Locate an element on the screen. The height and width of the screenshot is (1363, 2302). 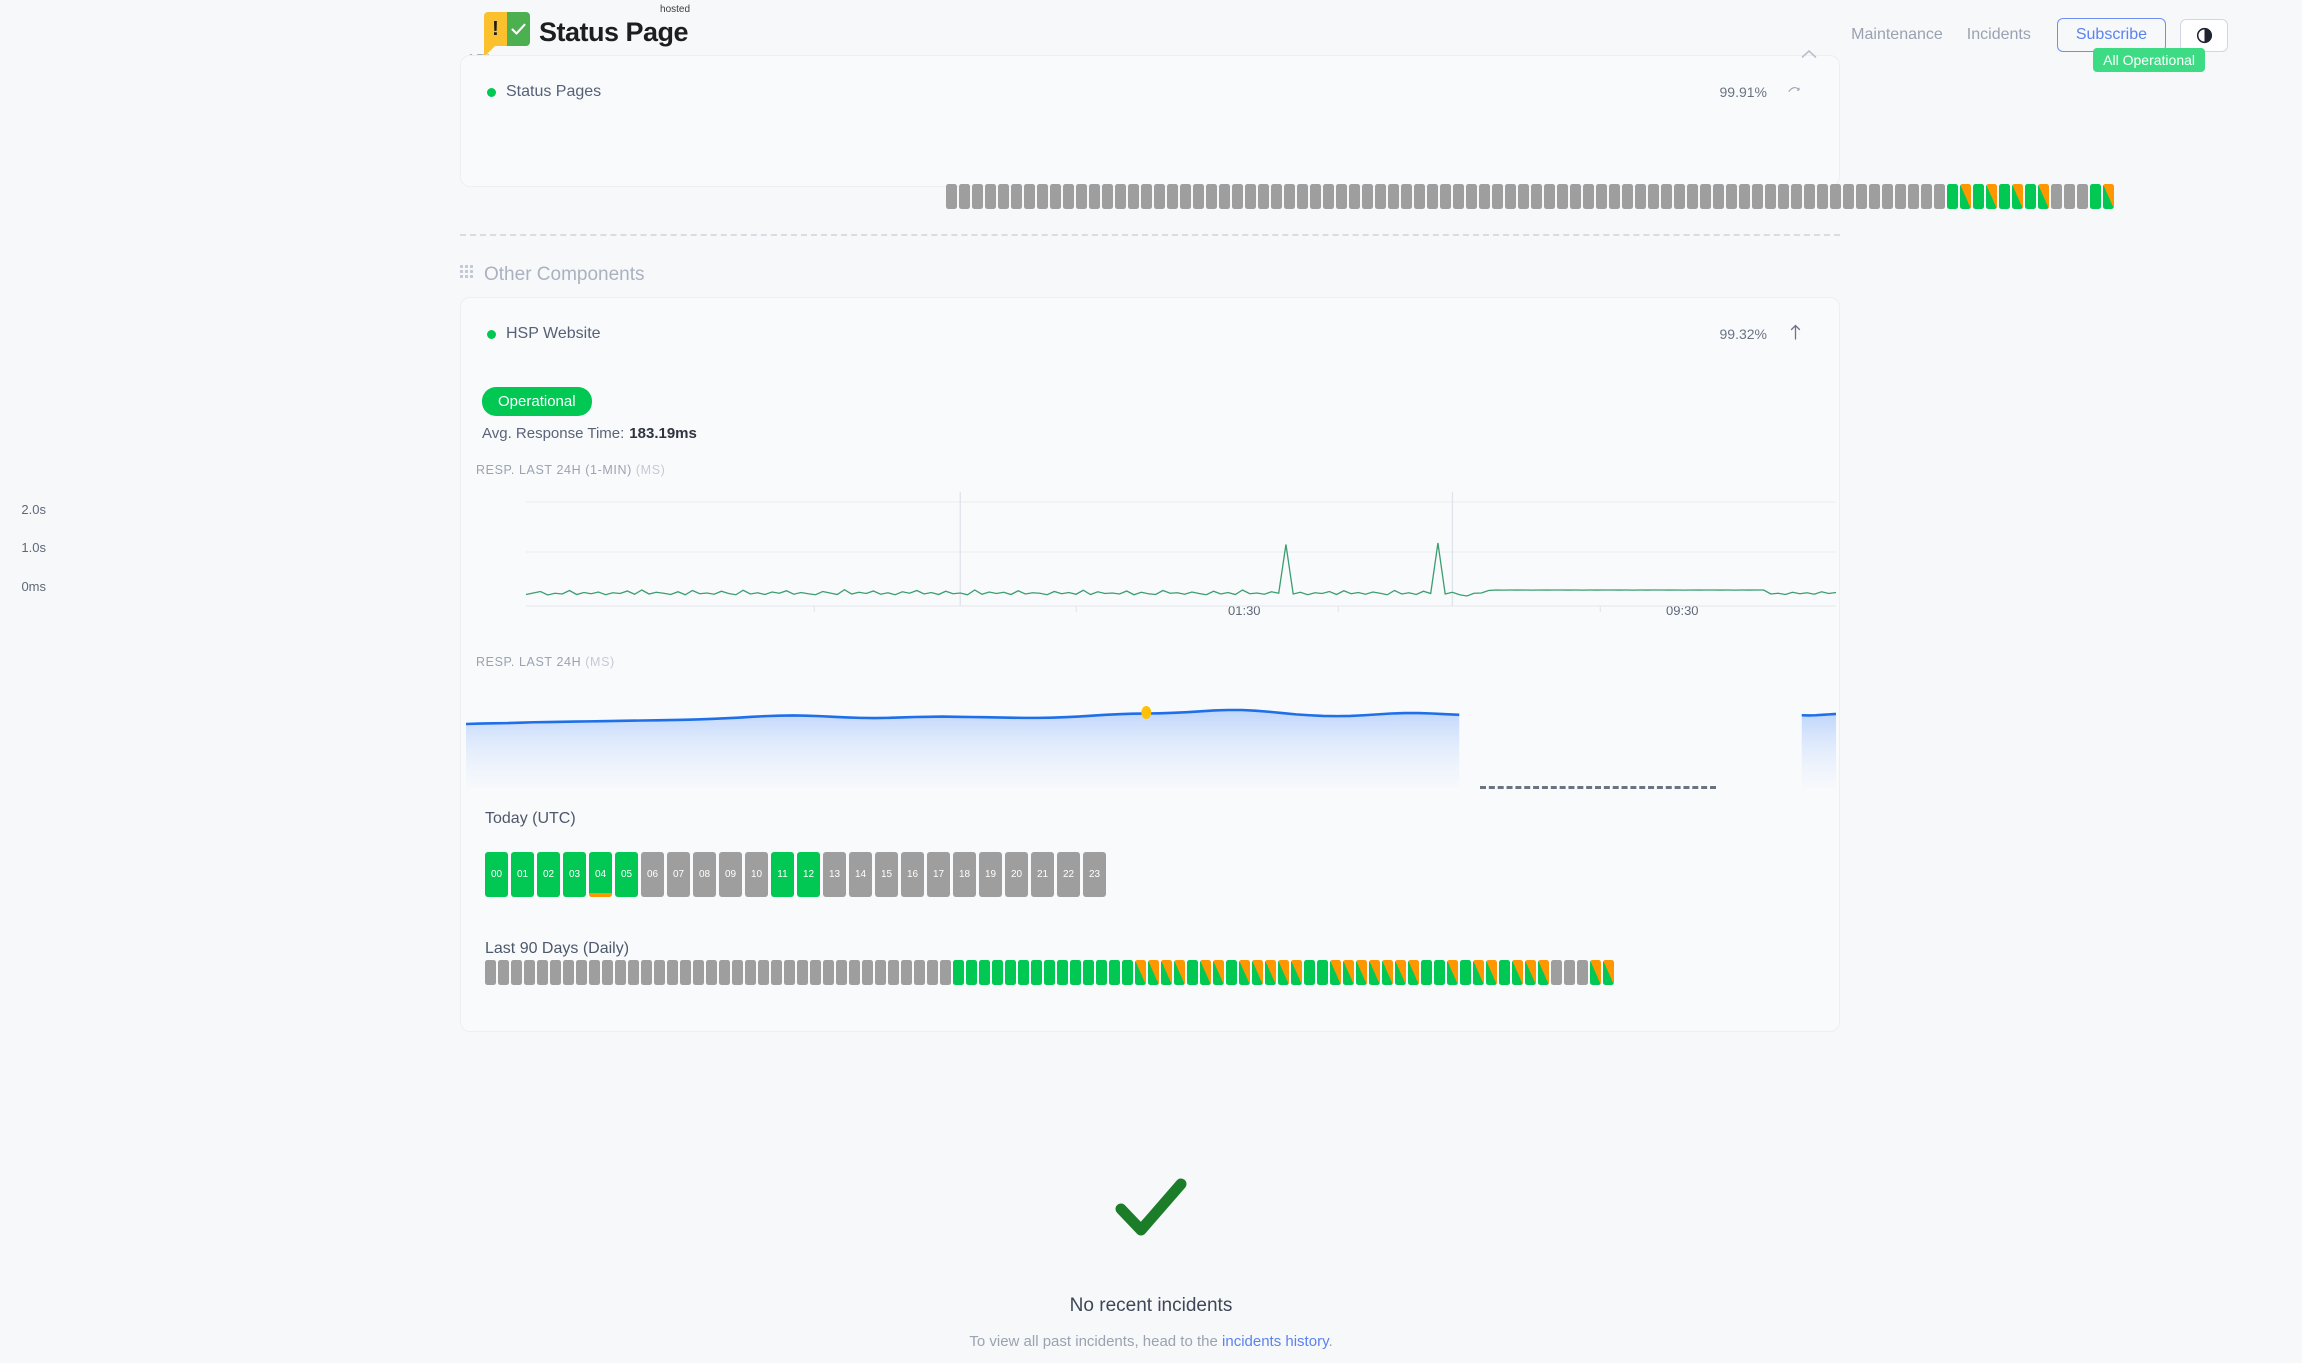
last-90-days-bars is located at coordinates (1049, 972).